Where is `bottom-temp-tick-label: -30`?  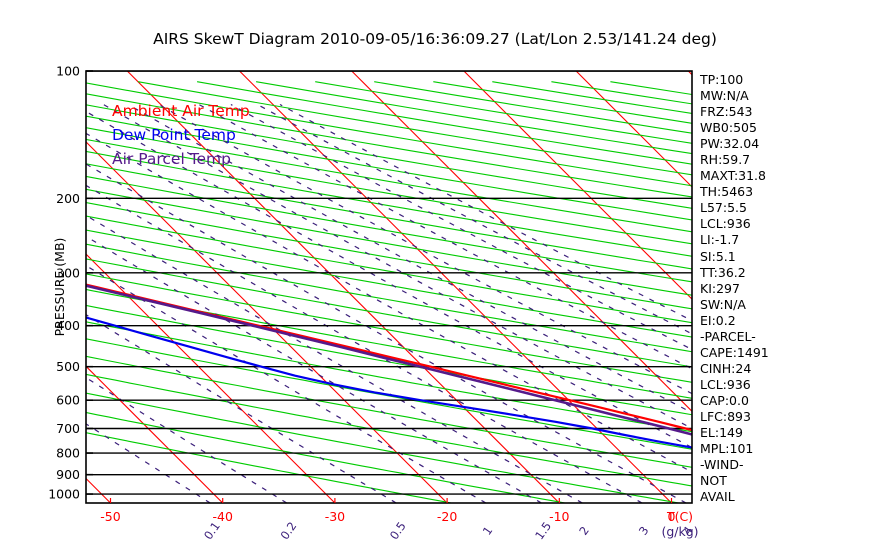
bottom-temp-tick-label: -30 is located at coordinates (335, 516).